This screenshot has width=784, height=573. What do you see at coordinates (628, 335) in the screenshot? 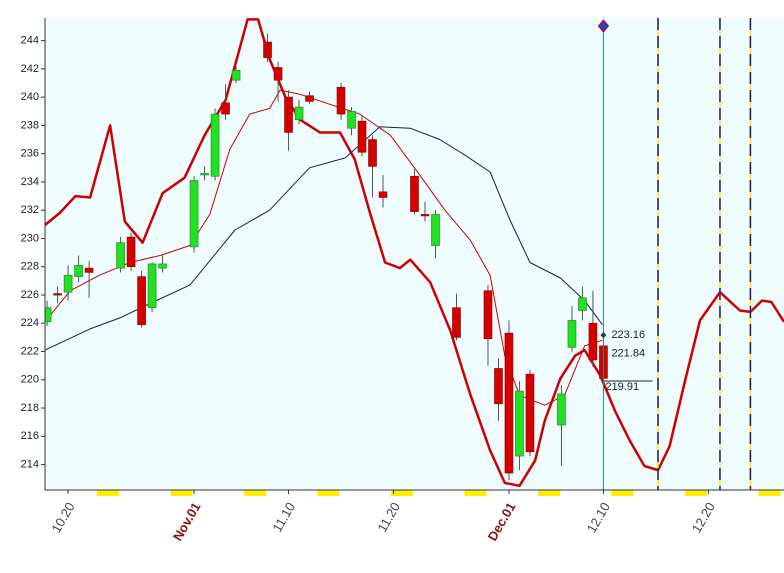
I see `price-label: 223.16` at bounding box center [628, 335].